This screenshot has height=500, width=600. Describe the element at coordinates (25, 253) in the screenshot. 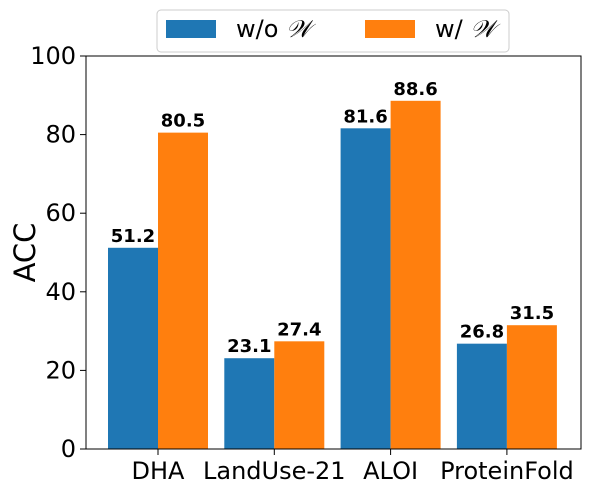

I see `y-axis-label: ACC` at that location.